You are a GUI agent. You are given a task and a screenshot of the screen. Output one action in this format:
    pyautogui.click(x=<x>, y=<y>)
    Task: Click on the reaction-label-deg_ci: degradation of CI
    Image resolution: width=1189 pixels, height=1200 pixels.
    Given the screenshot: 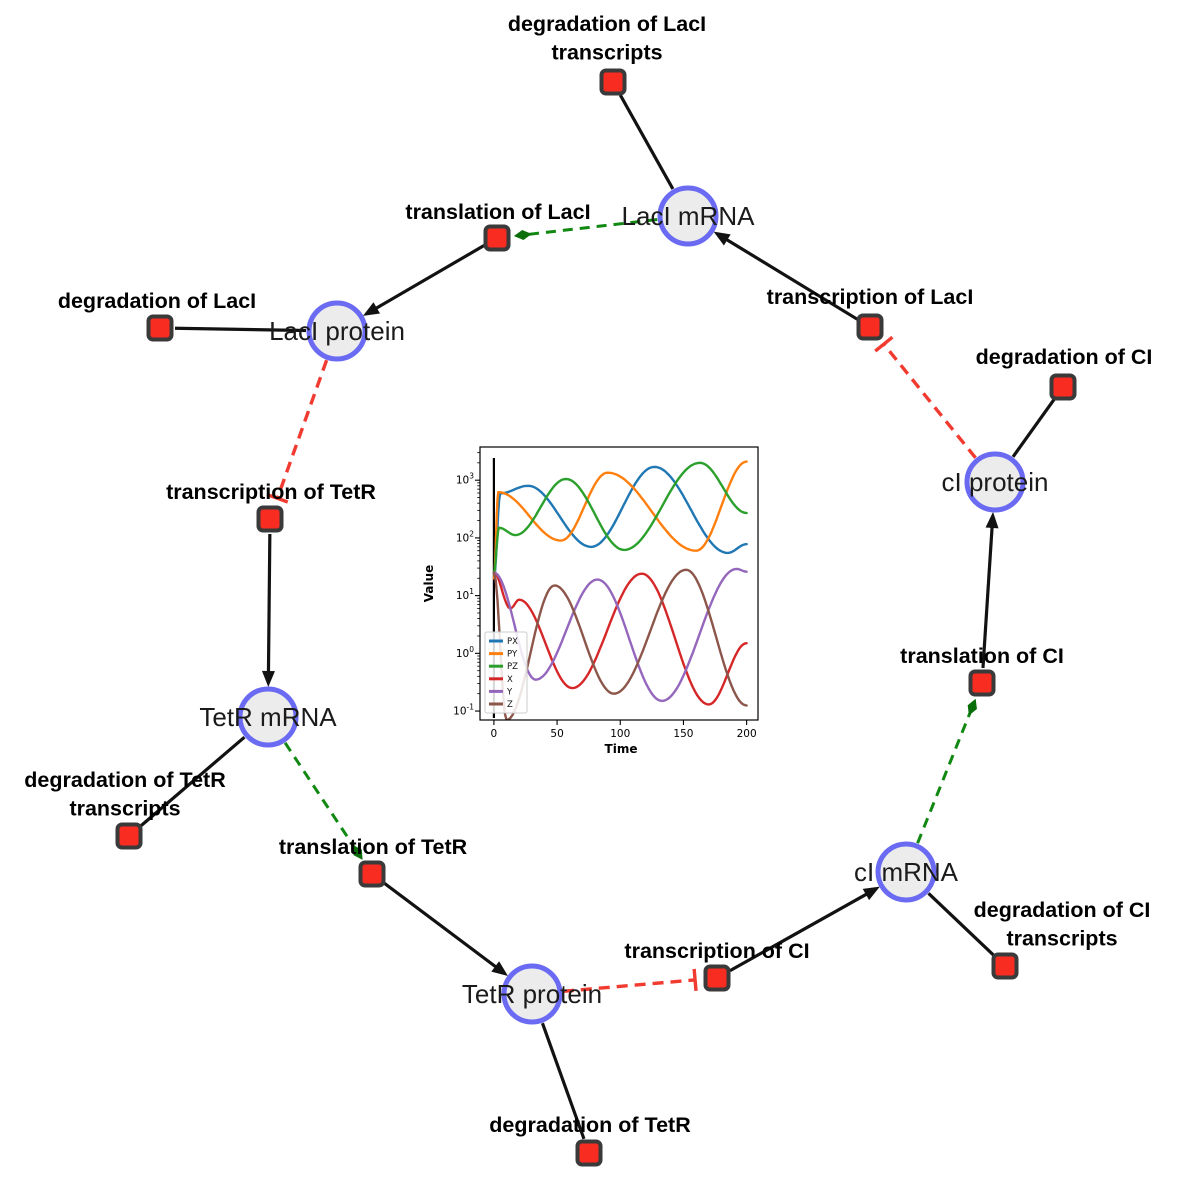 What is the action you would take?
    pyautogui.click(x=1064, y=357)
    